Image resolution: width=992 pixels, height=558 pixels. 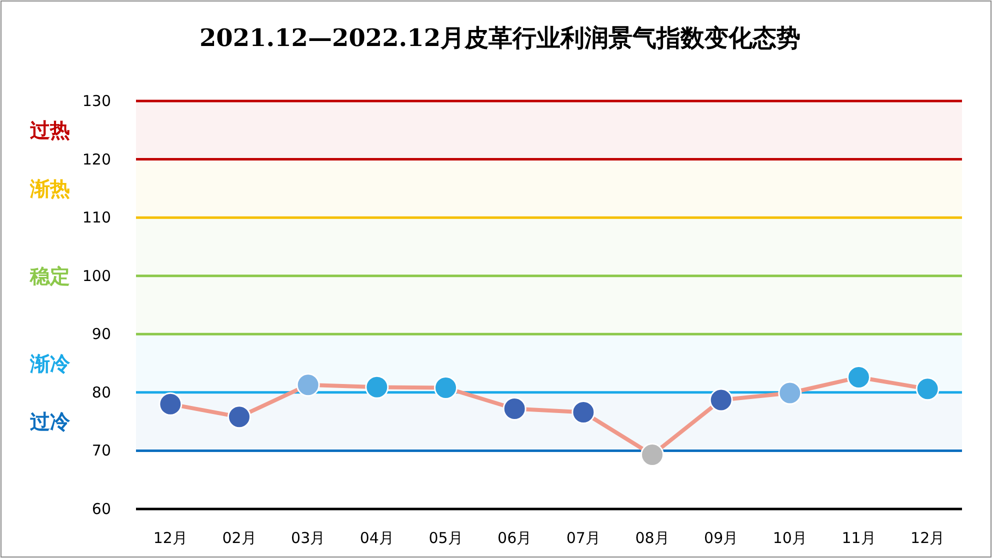 I want to click on x-tick-label: 05月, so click(x=445, y=538).